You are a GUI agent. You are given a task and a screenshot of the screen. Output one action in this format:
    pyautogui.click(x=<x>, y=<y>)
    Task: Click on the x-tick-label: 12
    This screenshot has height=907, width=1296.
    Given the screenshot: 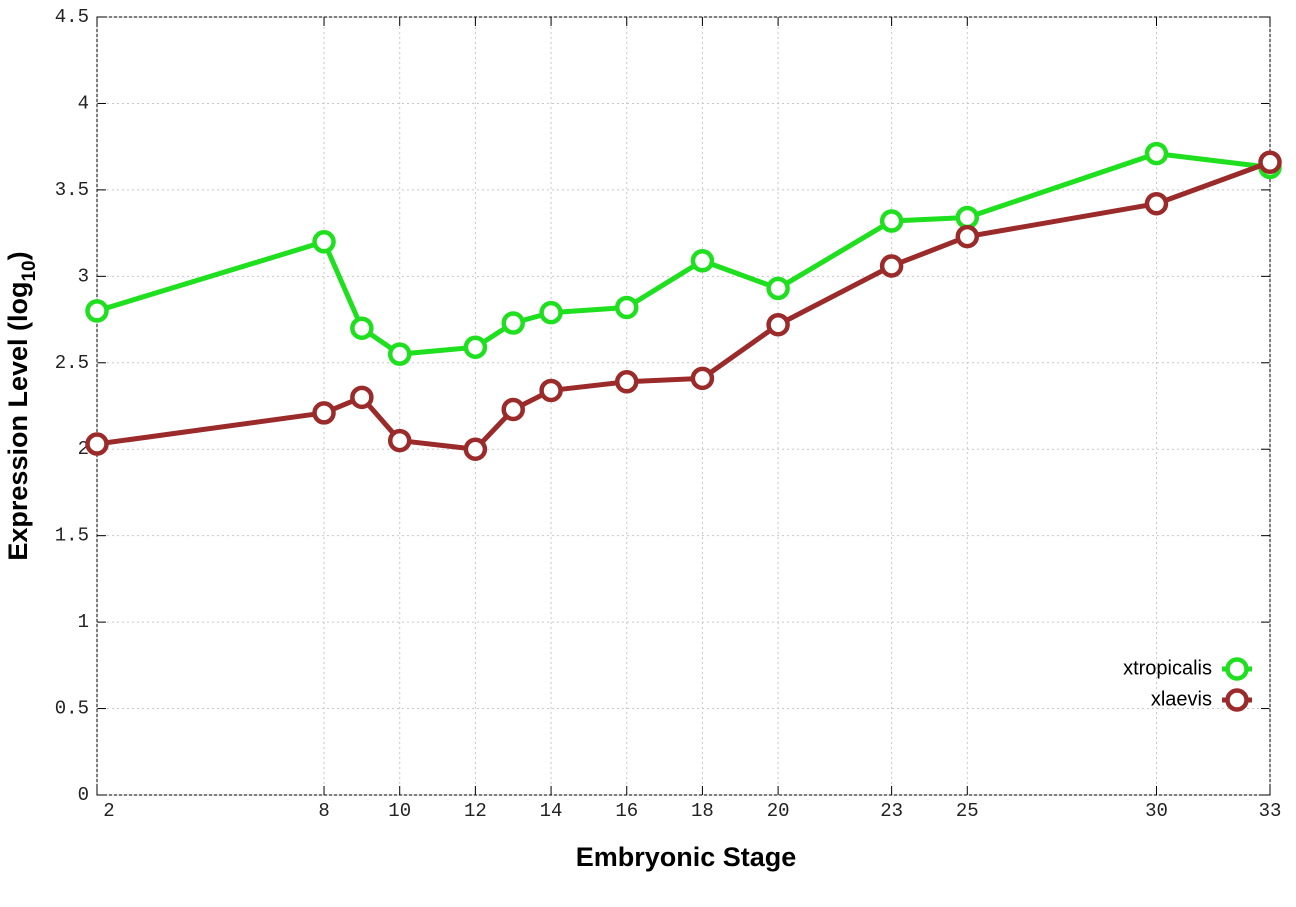 What is the action you would take?
    pyautogui.click(x=475, y=811)
    